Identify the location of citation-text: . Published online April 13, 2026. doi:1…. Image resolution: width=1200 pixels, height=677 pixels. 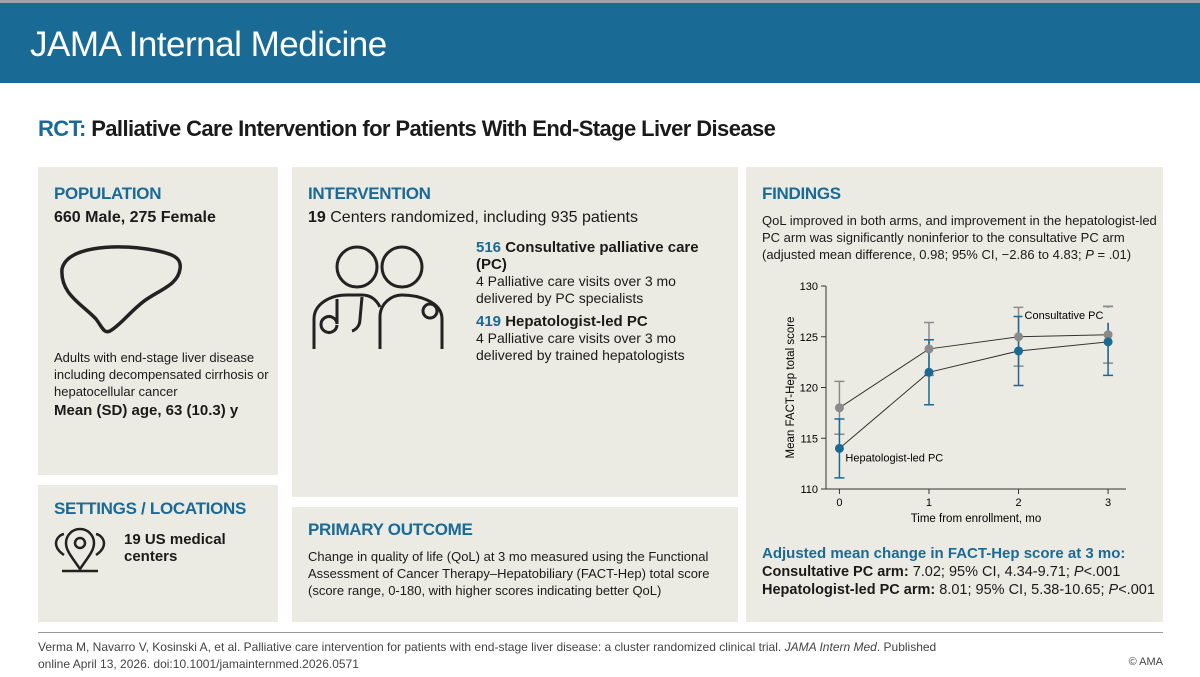
(487, 655).